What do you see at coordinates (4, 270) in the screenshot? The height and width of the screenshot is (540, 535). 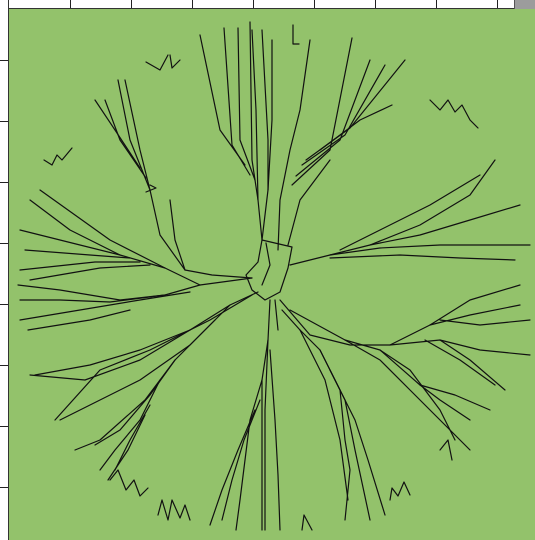 I see `vertical-ruler` at bounding box center [4, 270].